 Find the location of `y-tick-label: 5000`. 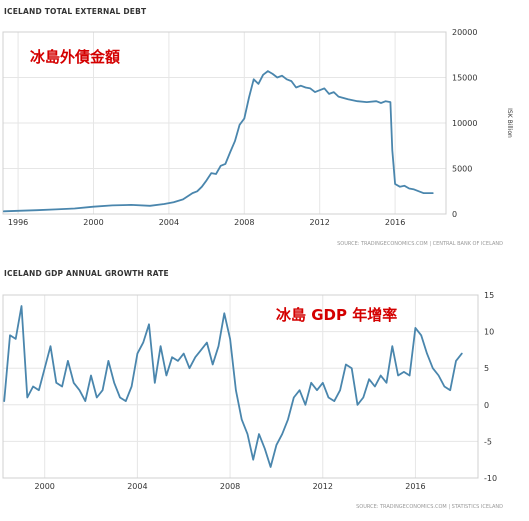

y-tick-label: 5000 is located at coordinates (462, 169).